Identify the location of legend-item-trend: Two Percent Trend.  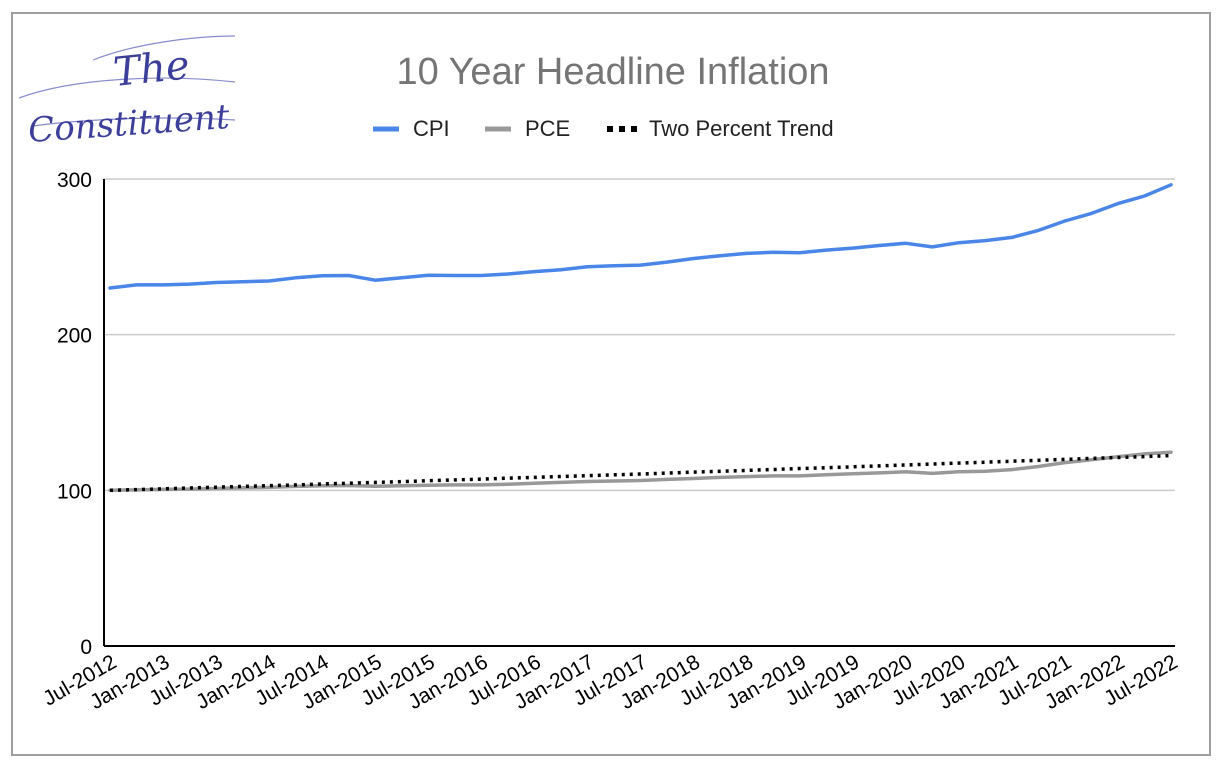
(720, 128).